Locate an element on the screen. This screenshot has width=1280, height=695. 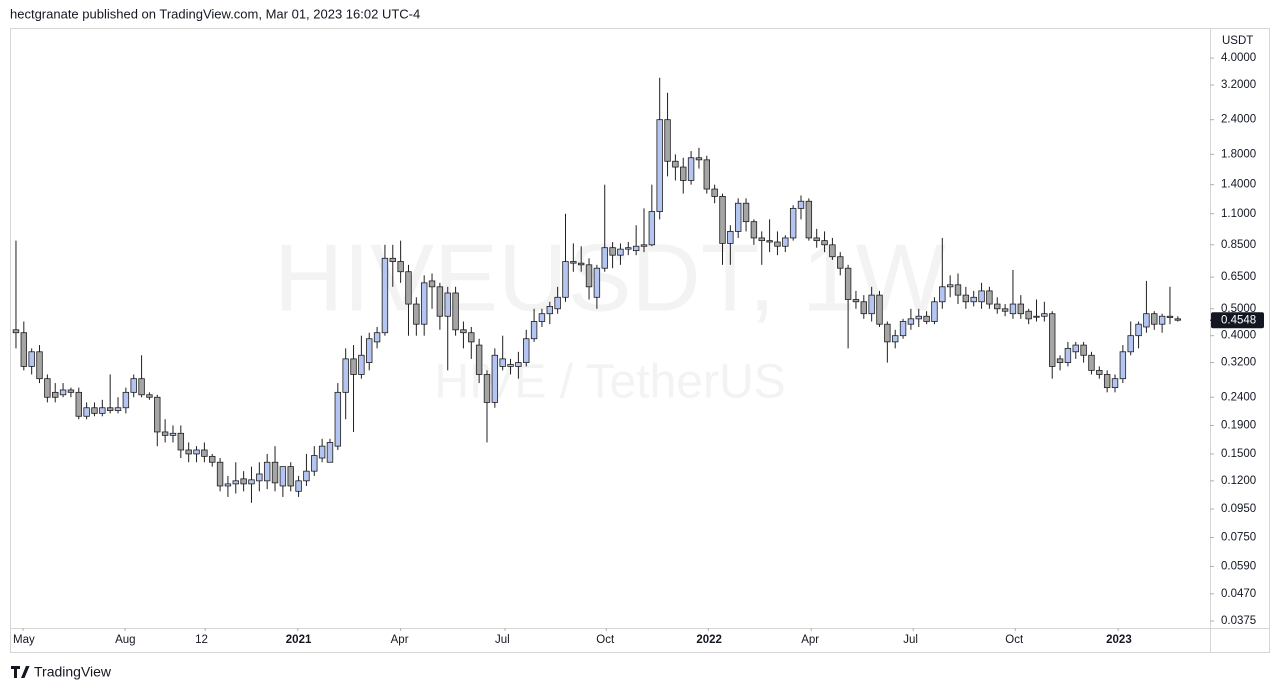
x-tick-label: Apr is located at coordinates (810, 640).